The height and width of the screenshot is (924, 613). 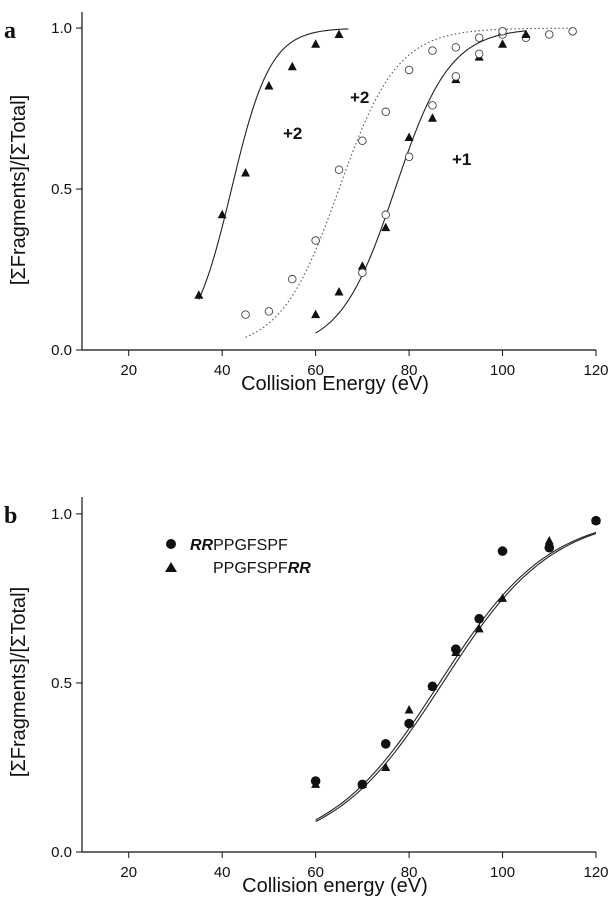 What do you see at coordinates (10, 516) in the screenshot?
I see `panel-b-letter: b` at bounding box center [10, 516].